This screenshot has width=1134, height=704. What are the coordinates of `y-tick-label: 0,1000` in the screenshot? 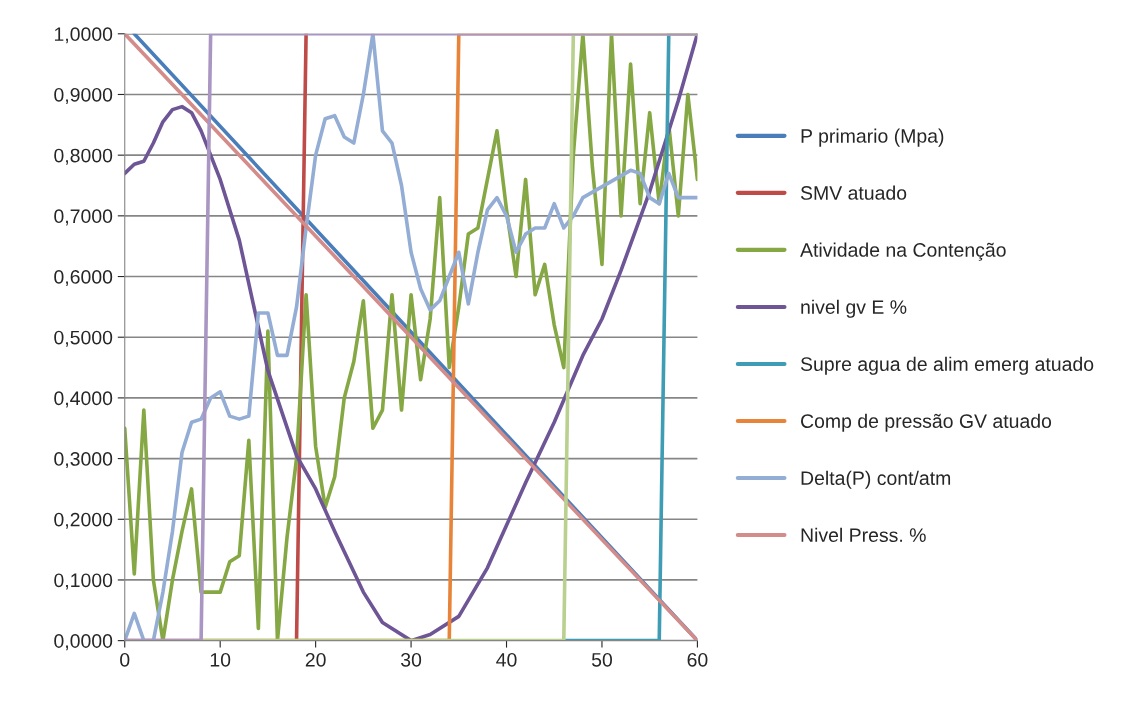 It's located at (83, 581).